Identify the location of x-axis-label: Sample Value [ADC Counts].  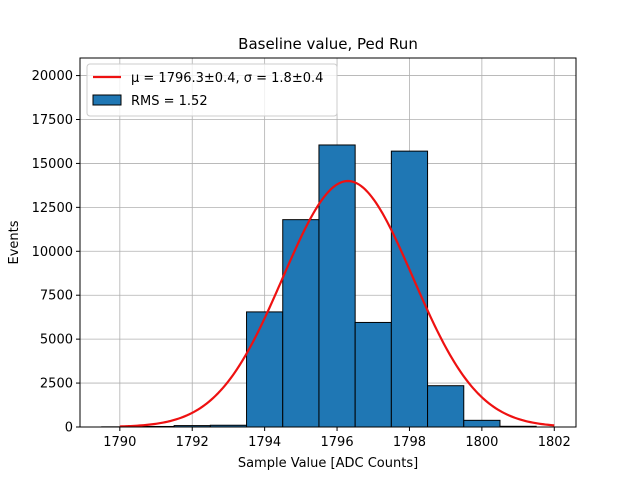
(328, 463).